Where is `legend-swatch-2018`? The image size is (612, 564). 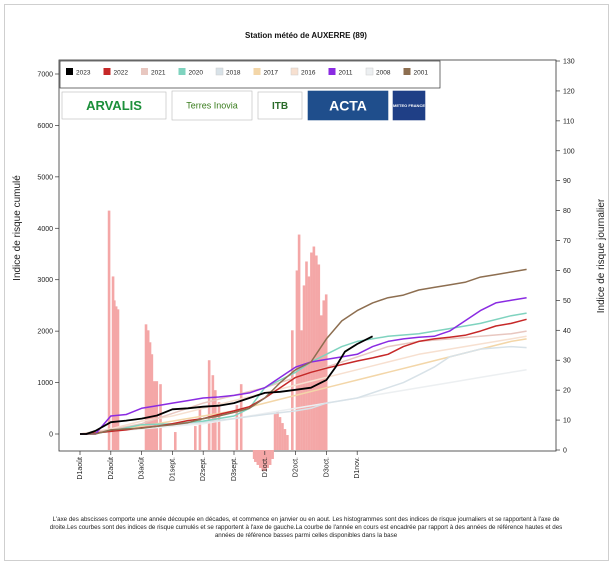 legend-swatch-2018 is located at coordinates (219, 71).